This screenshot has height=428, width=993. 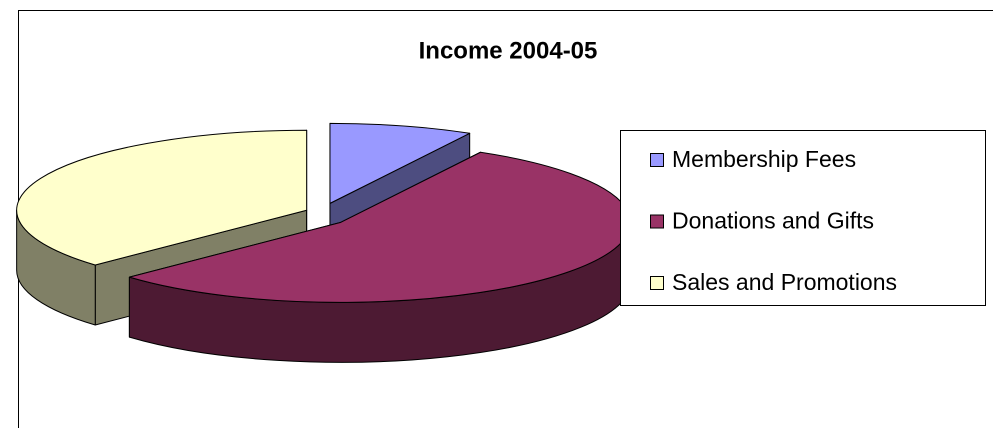 I want to click on legend-label: Membership Fees, so click(x=764, y=159).